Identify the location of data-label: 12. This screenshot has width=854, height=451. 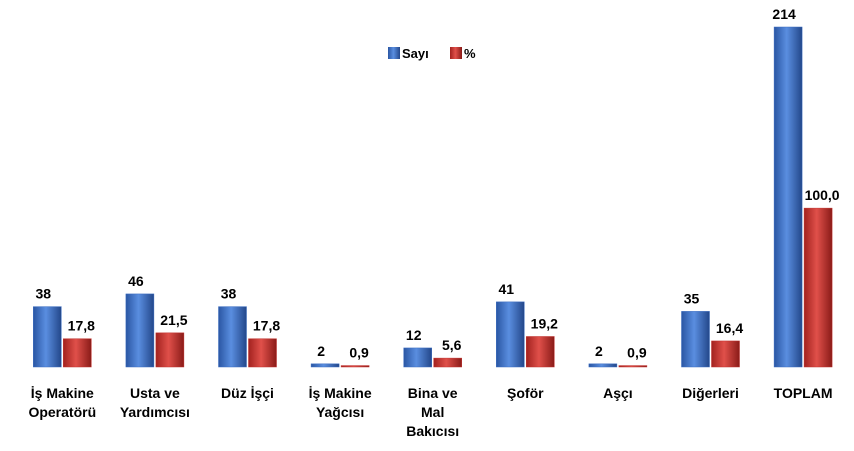
(414, 335).